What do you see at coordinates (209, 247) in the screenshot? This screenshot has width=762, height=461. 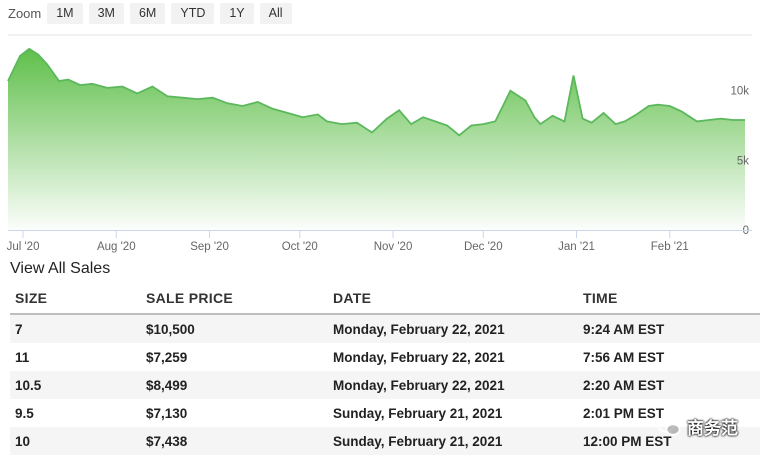 I see `x-tick-label: Sep '20` at bounding box center [209, 247].